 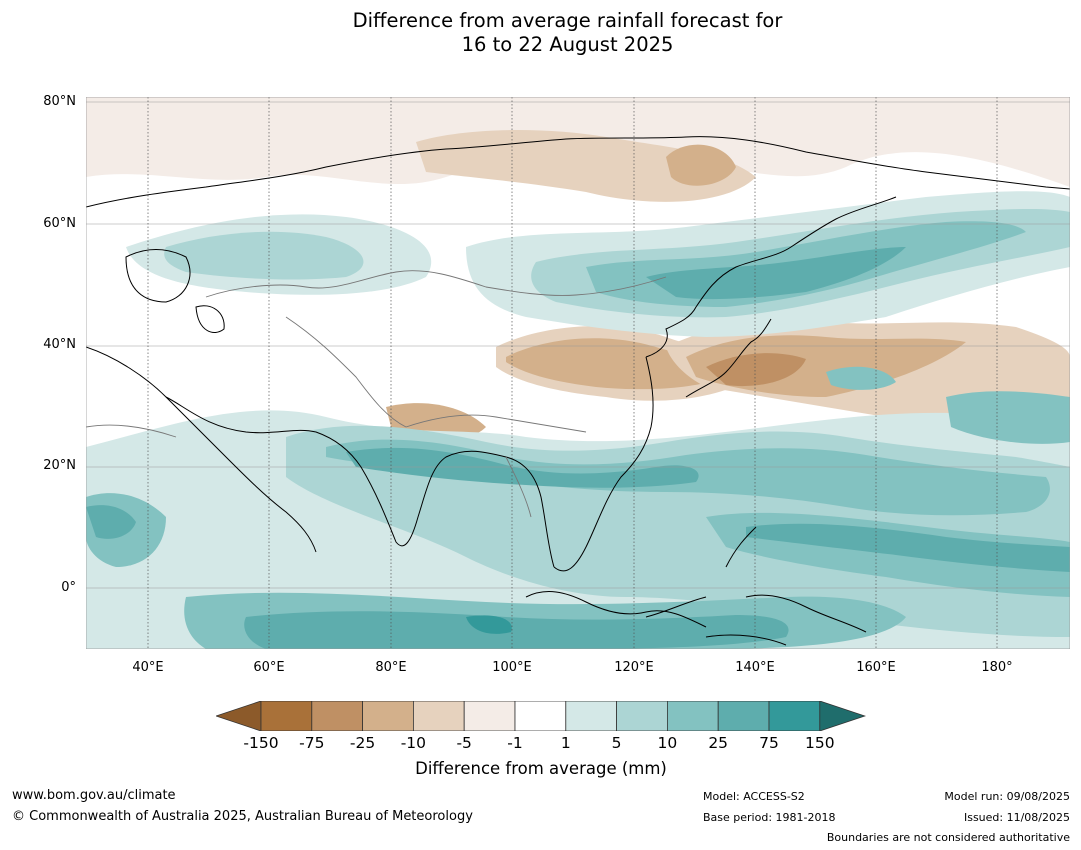 I want to click on footer-model-run: Model run: 09/08/2025, so click(x=1007, y=796).